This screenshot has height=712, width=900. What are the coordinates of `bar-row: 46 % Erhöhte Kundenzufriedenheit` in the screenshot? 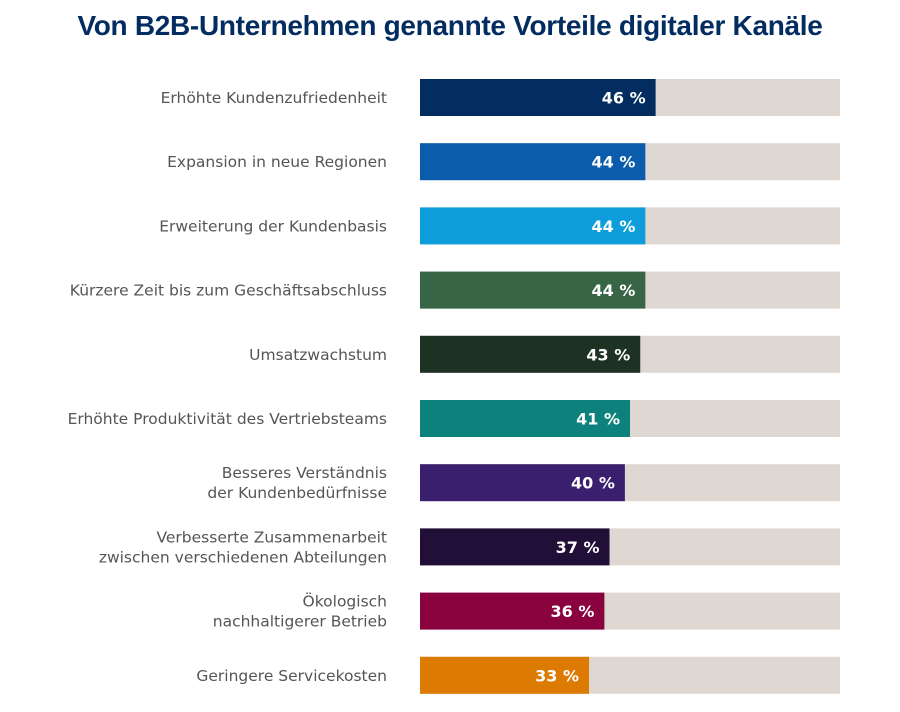 It's located at (500, 97).